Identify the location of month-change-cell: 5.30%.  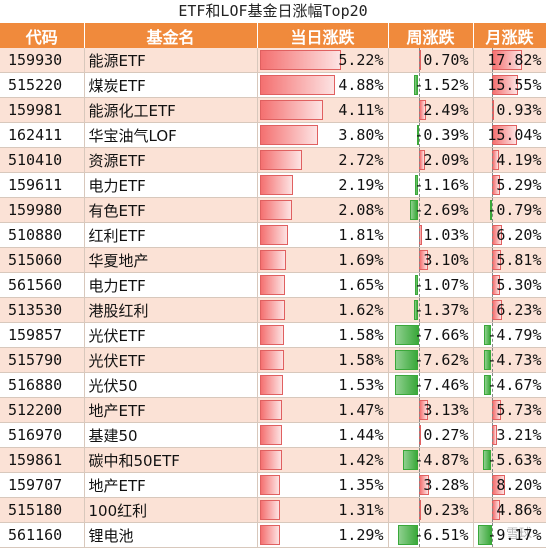
(509, 285).